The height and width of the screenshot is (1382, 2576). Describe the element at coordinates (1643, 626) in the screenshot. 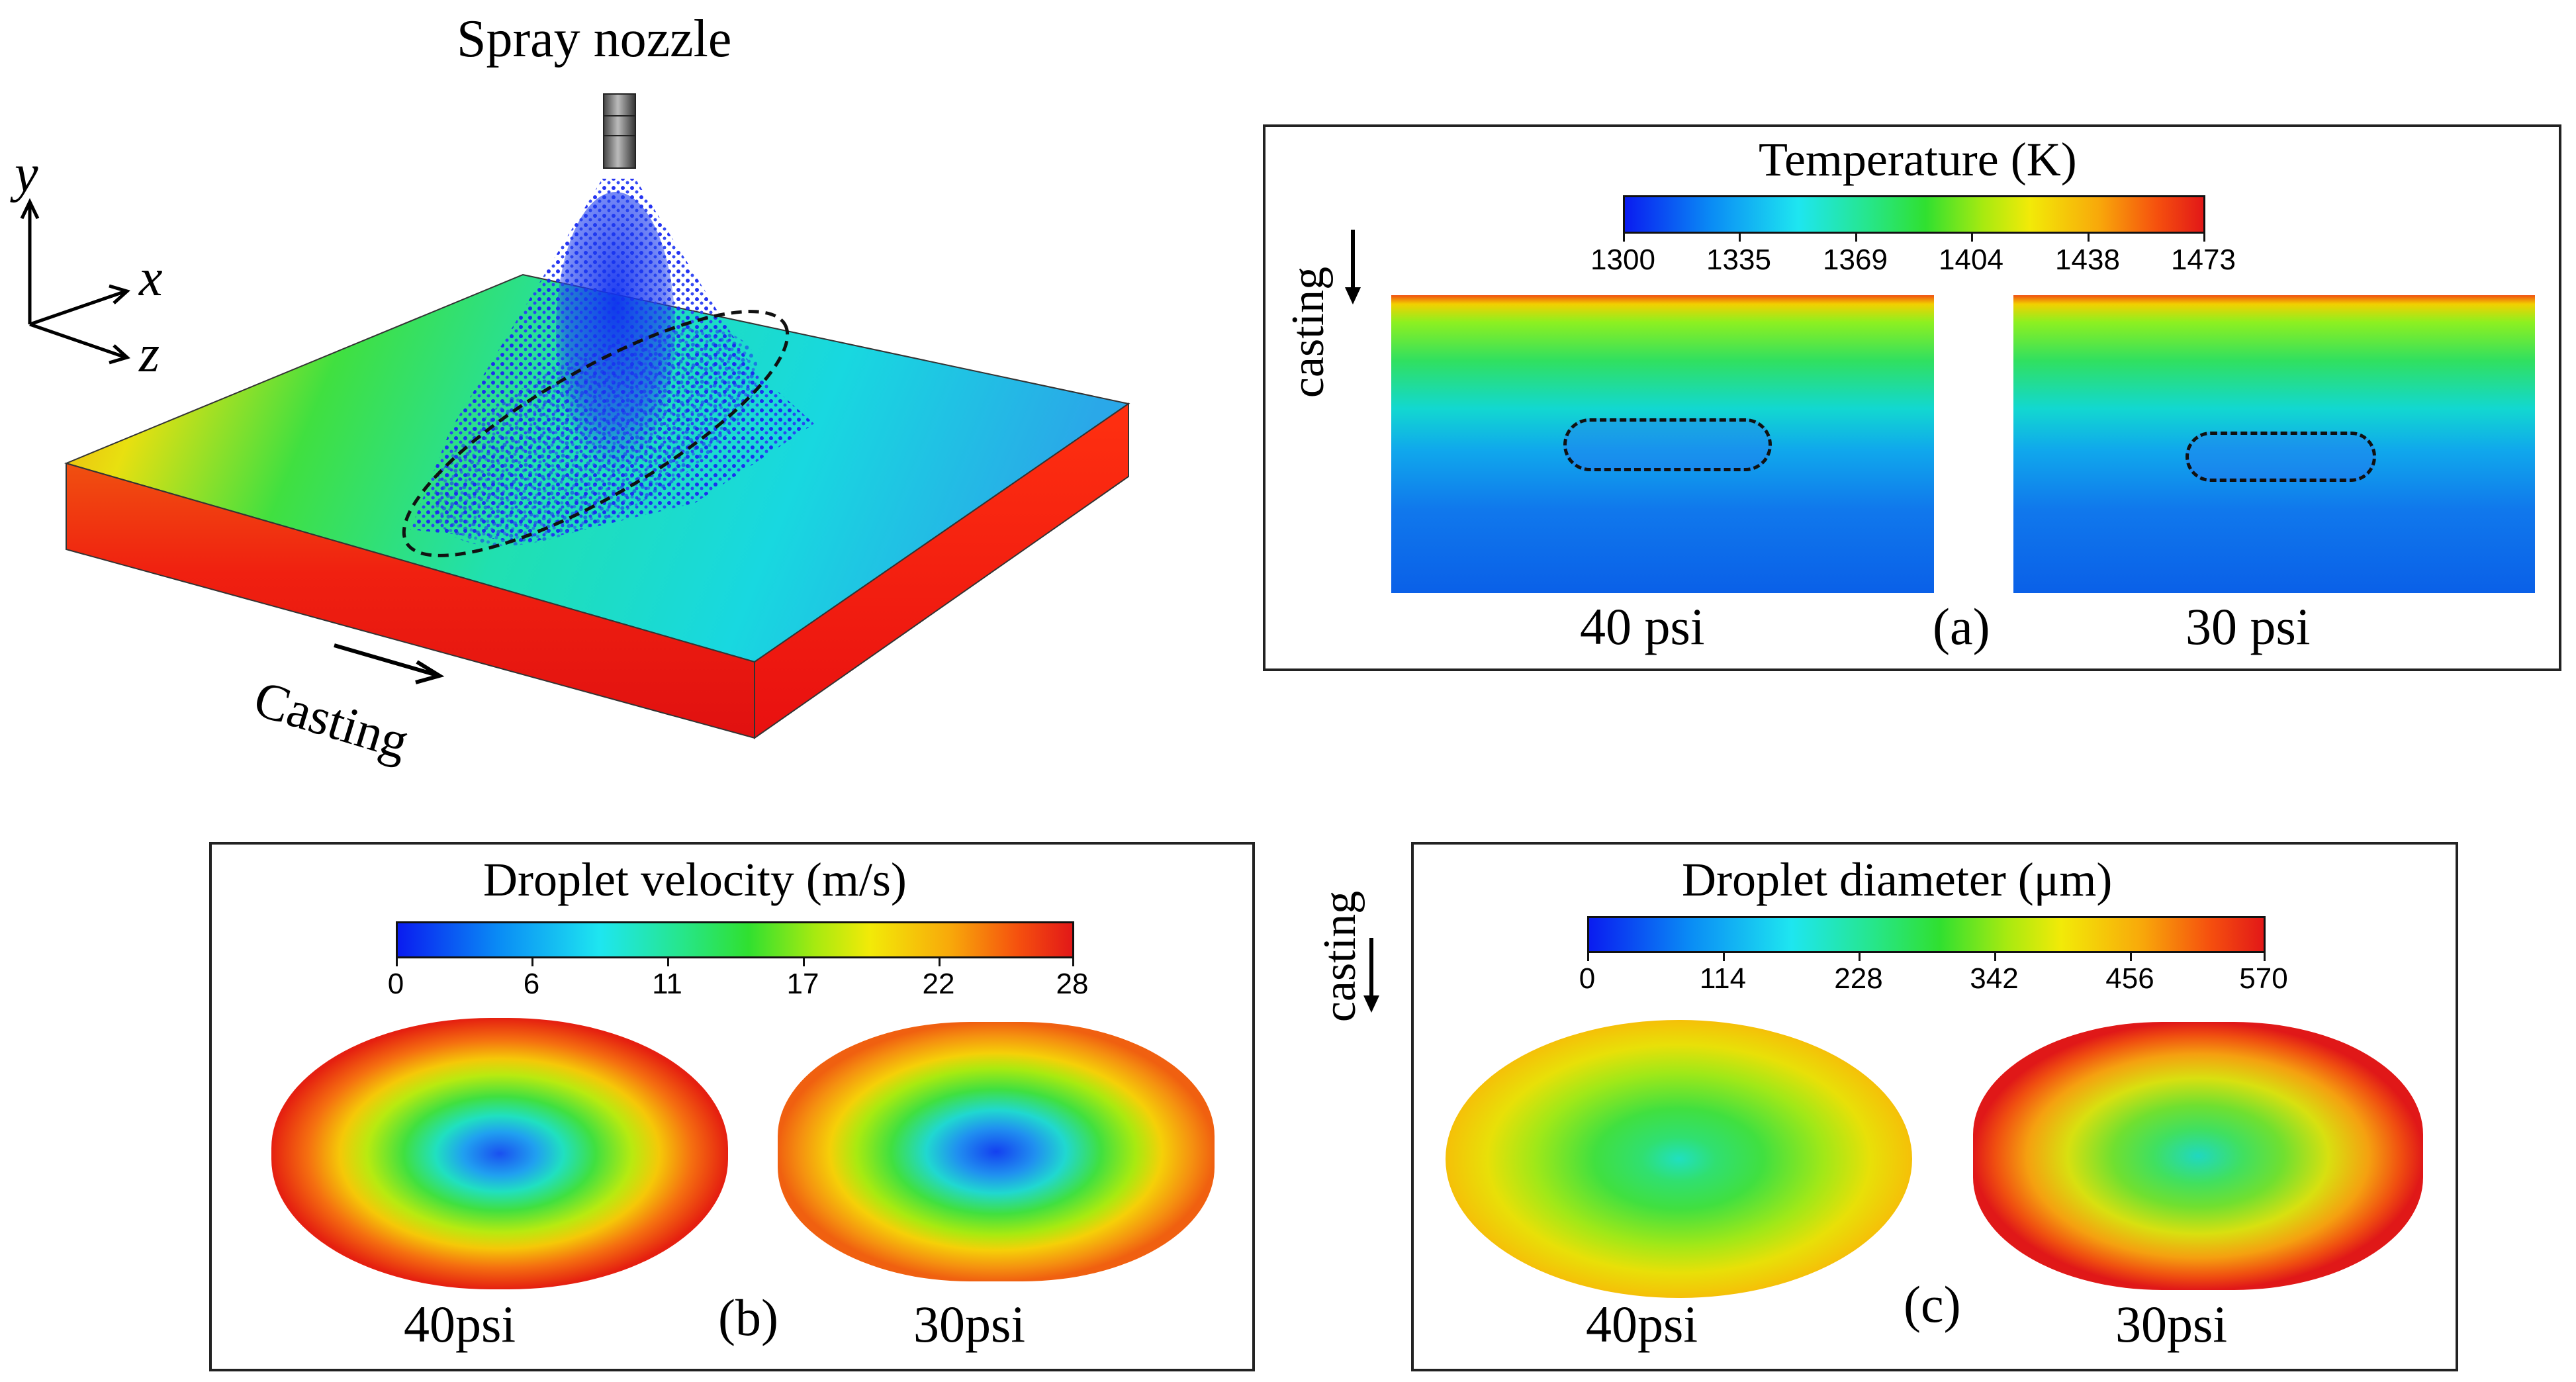

I see `panel-a-label-40psi: 40 psi` at that location.